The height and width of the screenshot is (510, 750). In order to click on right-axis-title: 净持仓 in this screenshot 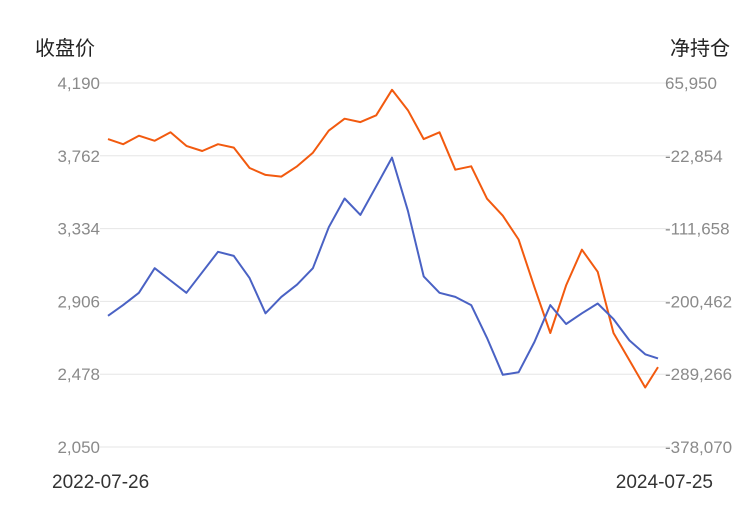, I will do `click(700, 48)`.